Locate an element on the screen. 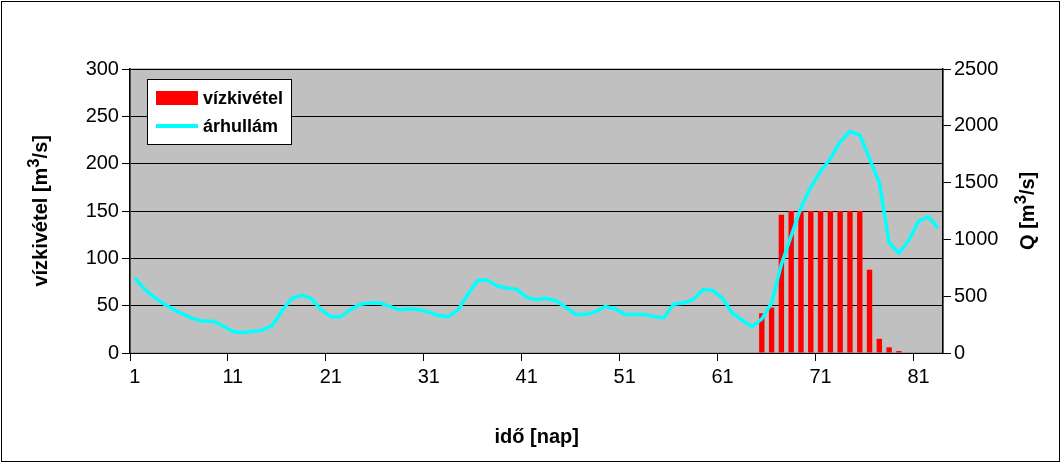  x-tick-label: 71 is located at coordinates (820, 375).